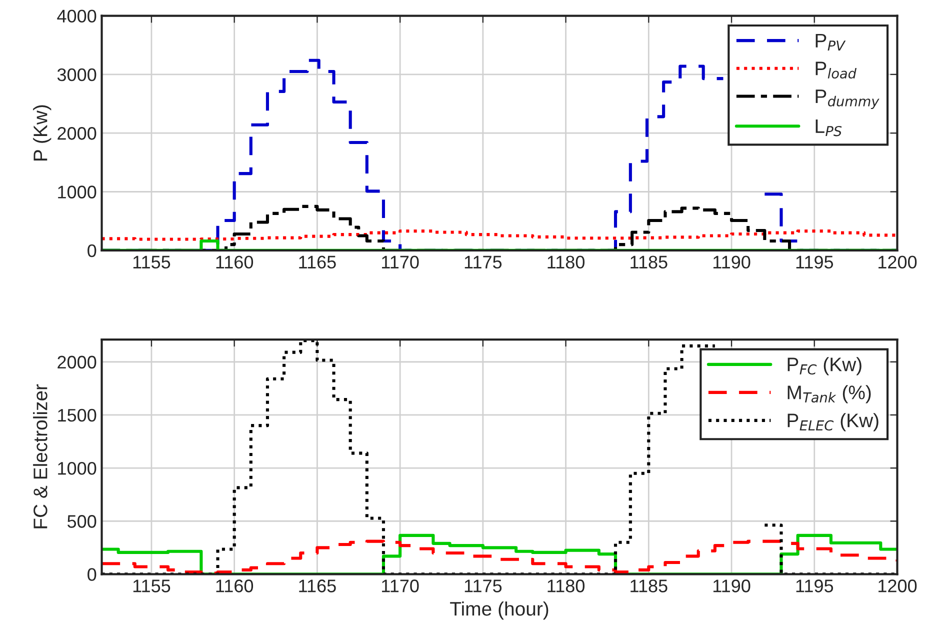 The width and height of the screenshot is (925, 631). I want to click on legend-label: P$_{load}$, so click(836, 70).